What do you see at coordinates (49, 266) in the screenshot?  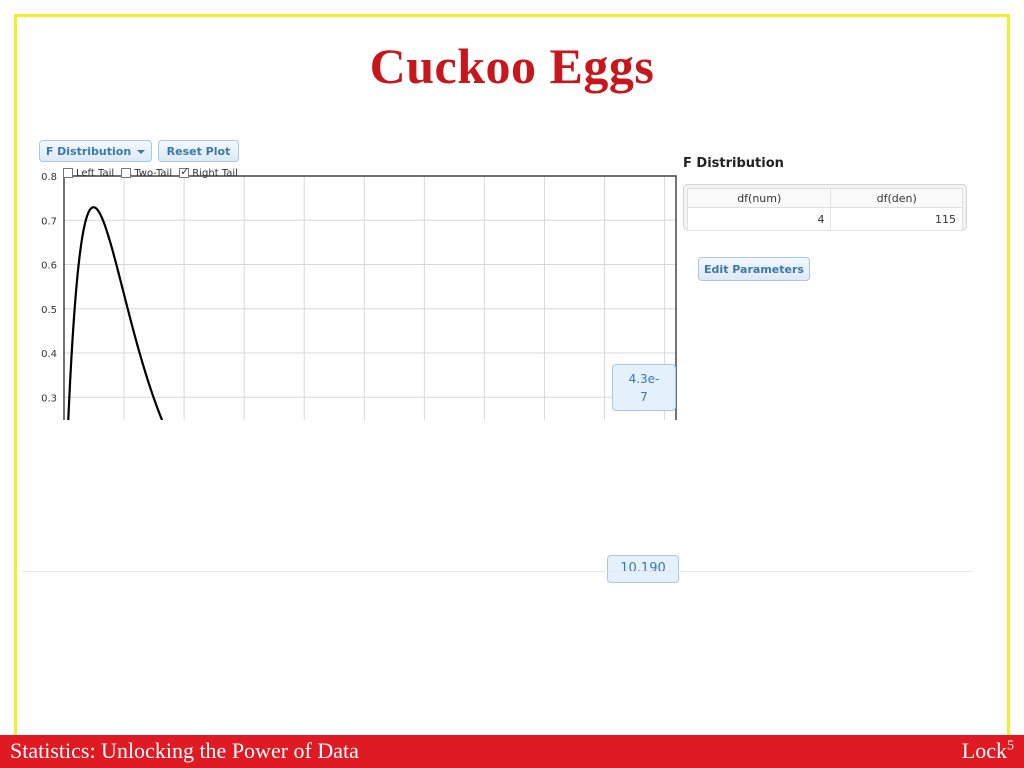 I see `y-tick-label: 0.6` at bounding box center [49, 266].